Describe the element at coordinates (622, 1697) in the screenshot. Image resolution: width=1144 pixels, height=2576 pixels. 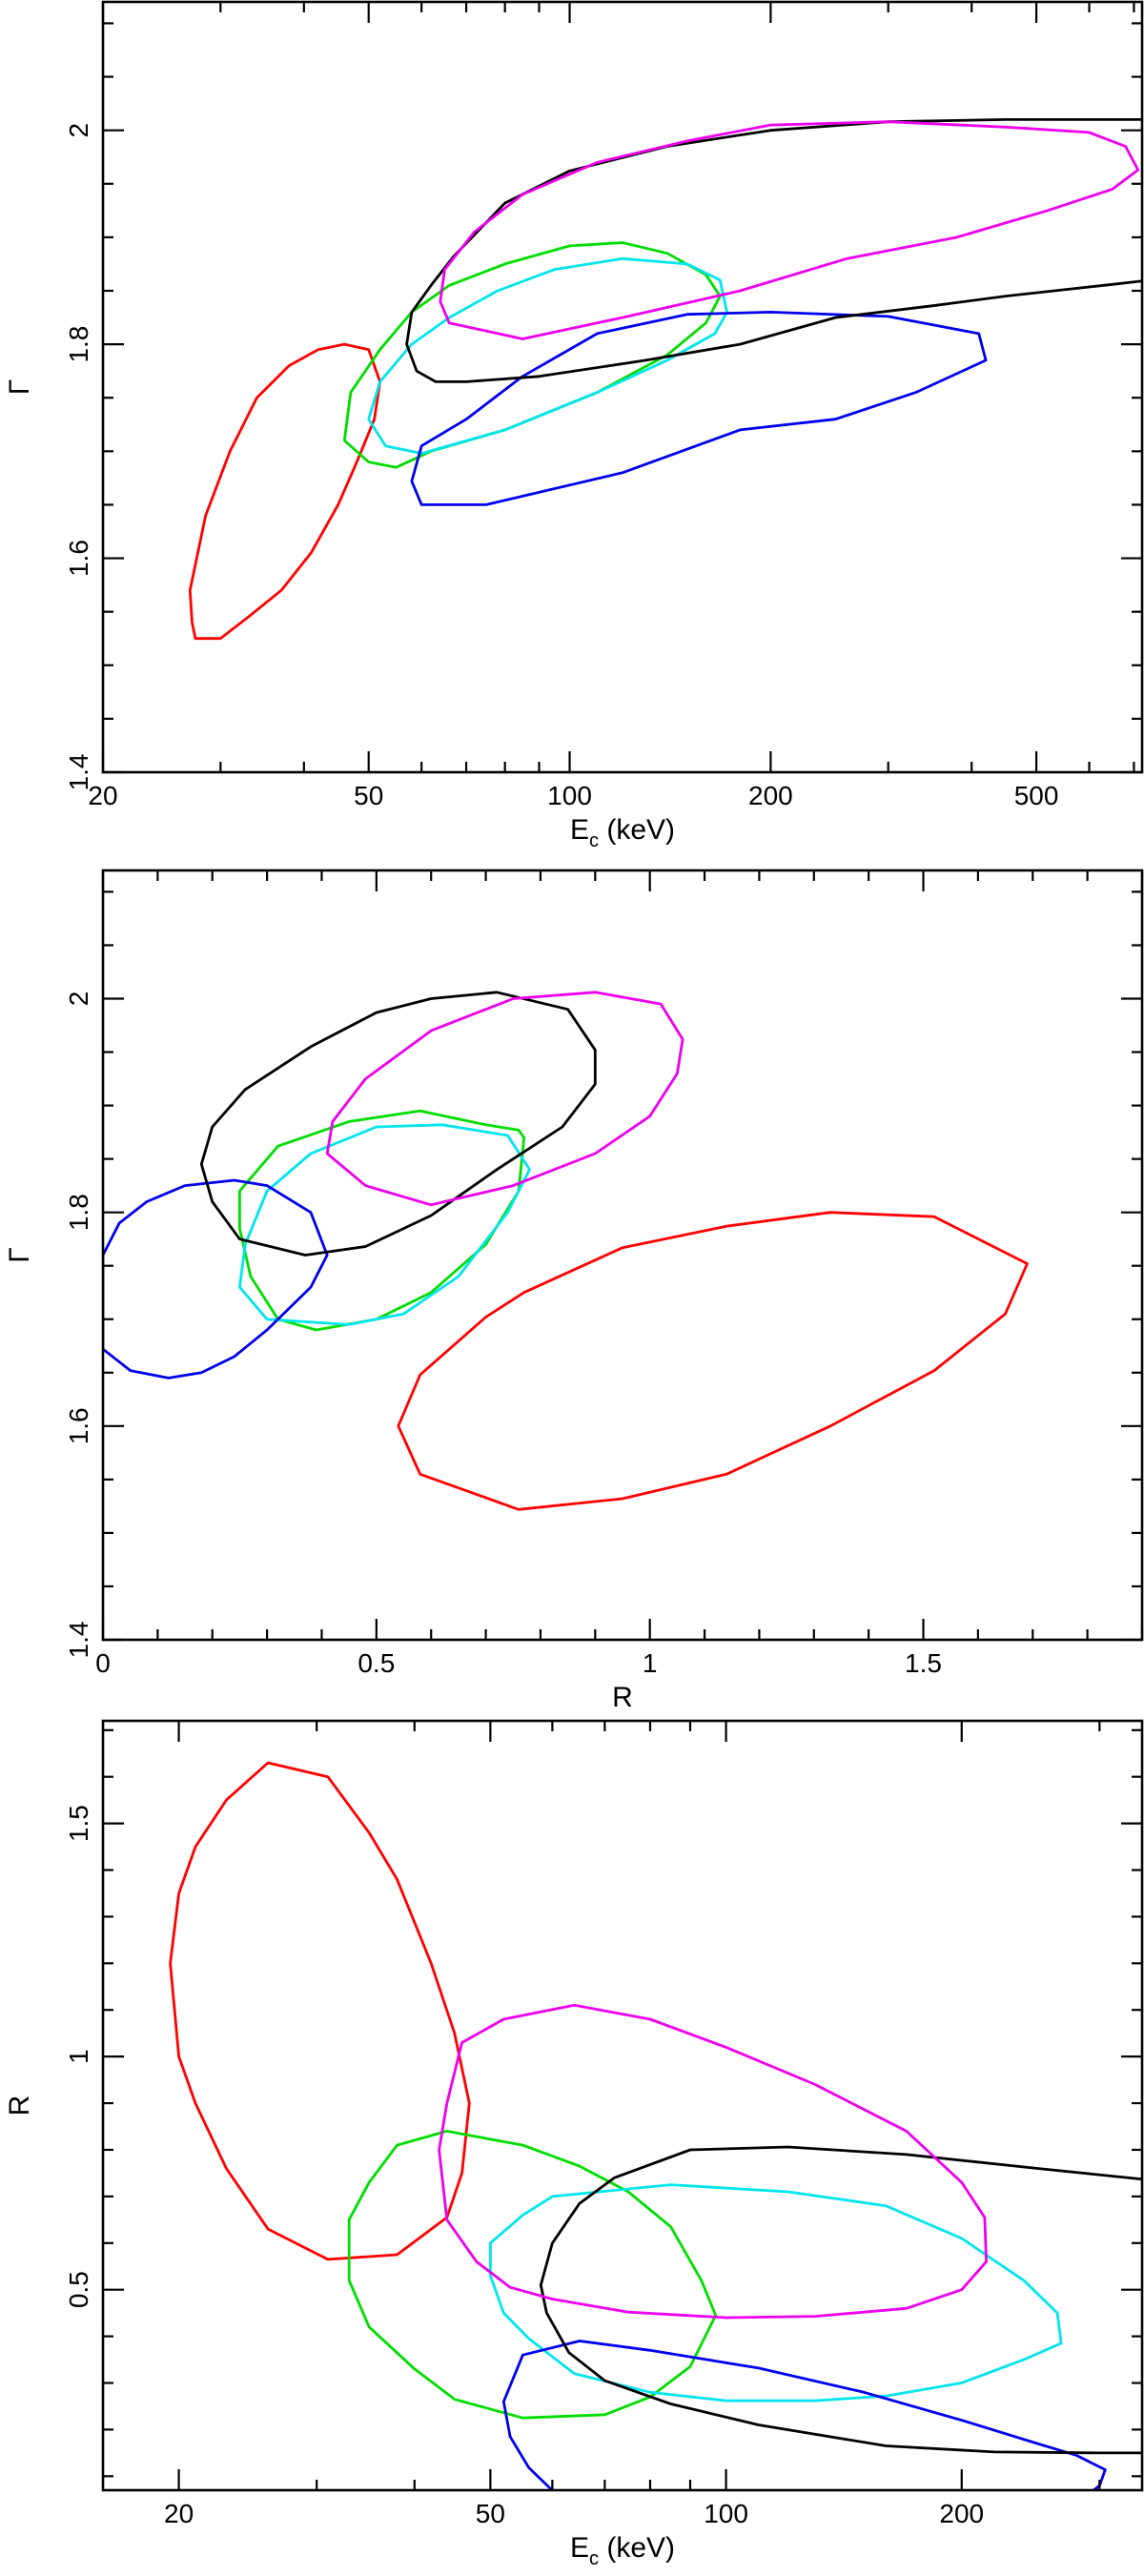
I see `x-axis-label: R` at that location.